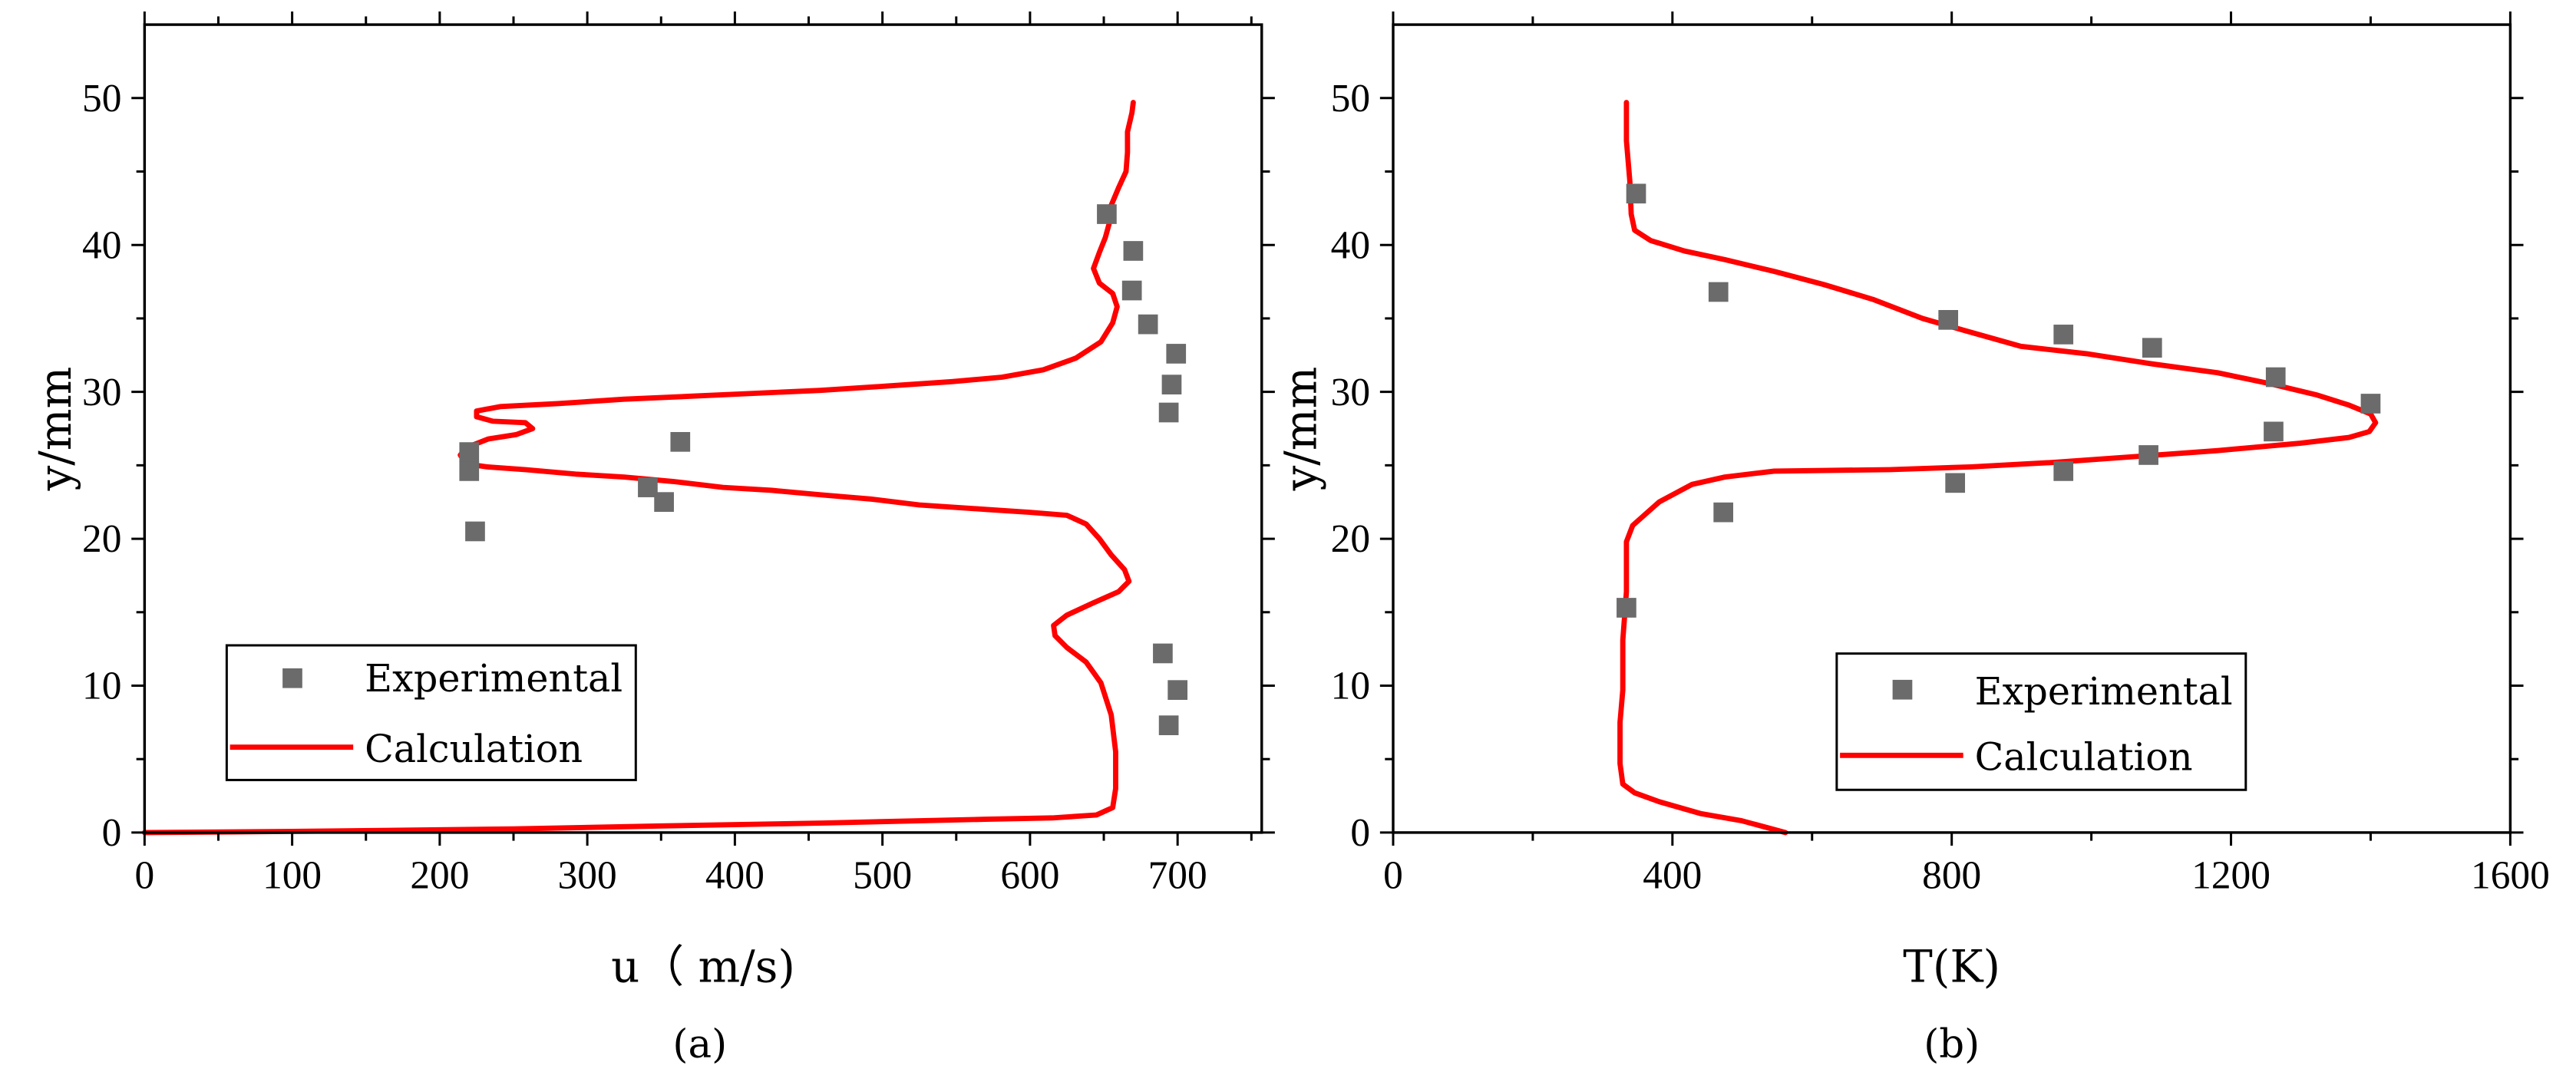  I want to click on panel-caption: (a), so click(699, 1044).